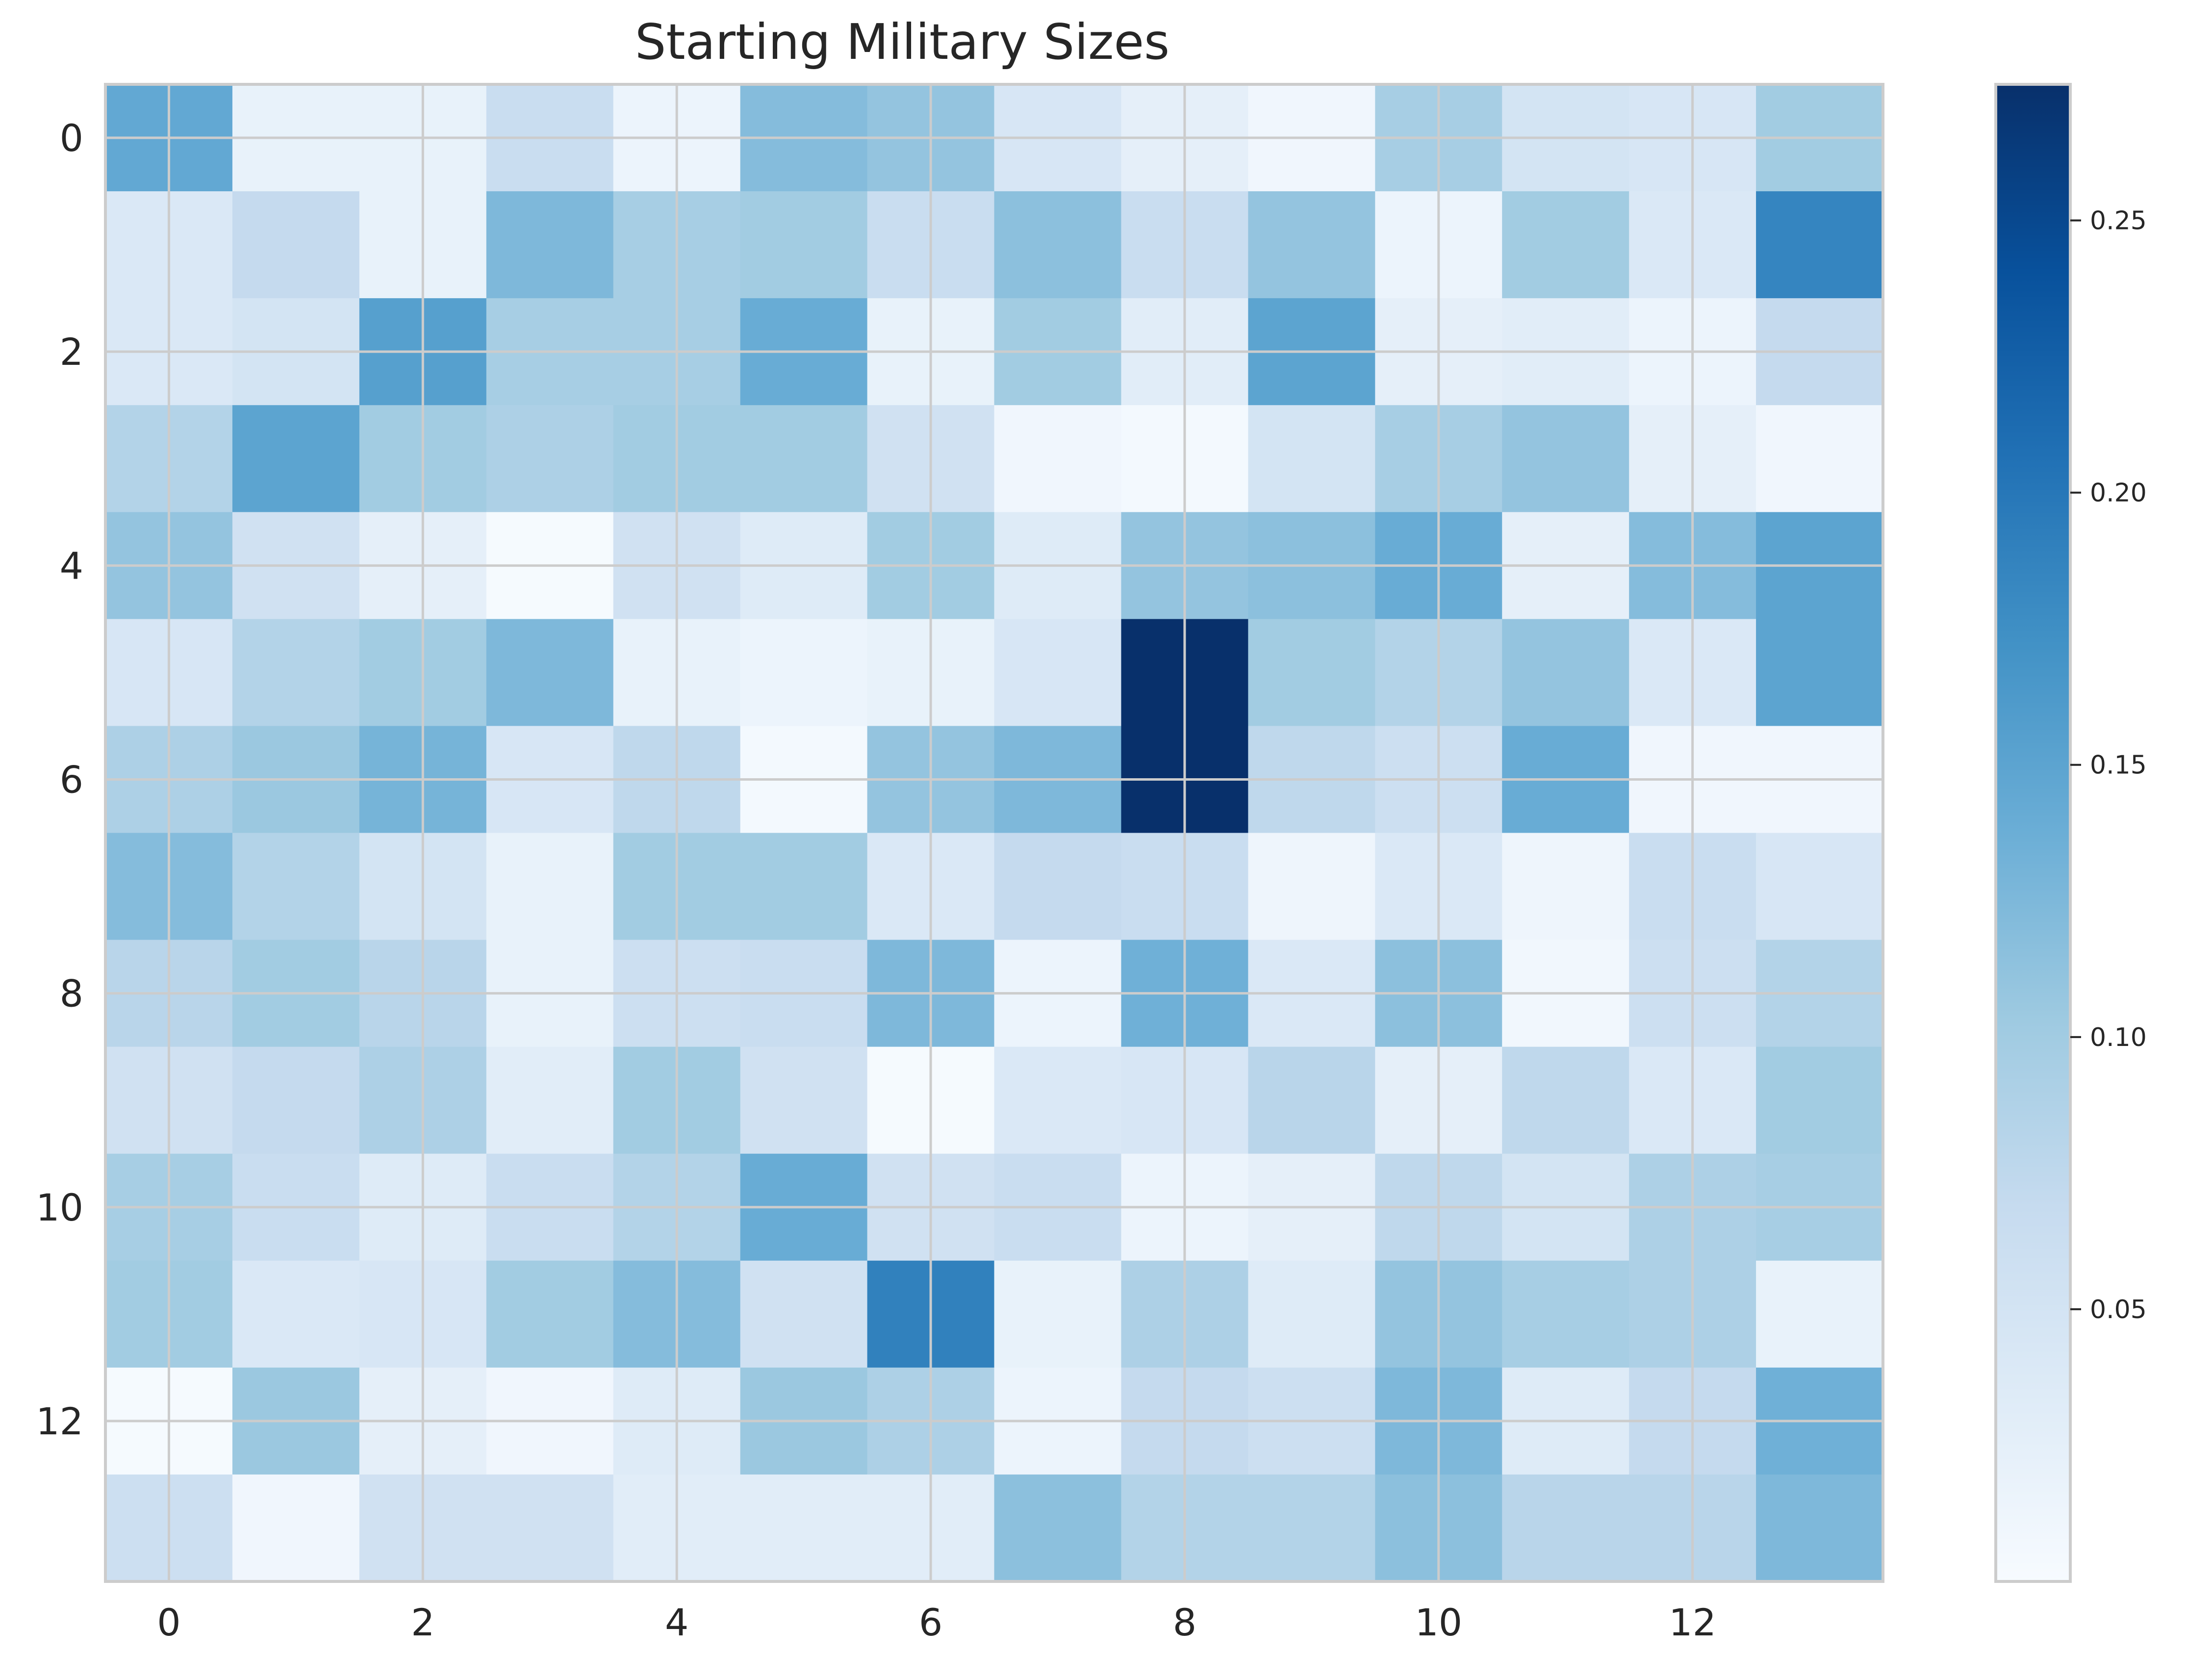 The height and width of the screenshot is (1680, 2187). I want to click on heatmap-cell-r7-c1, so click(296, 887).